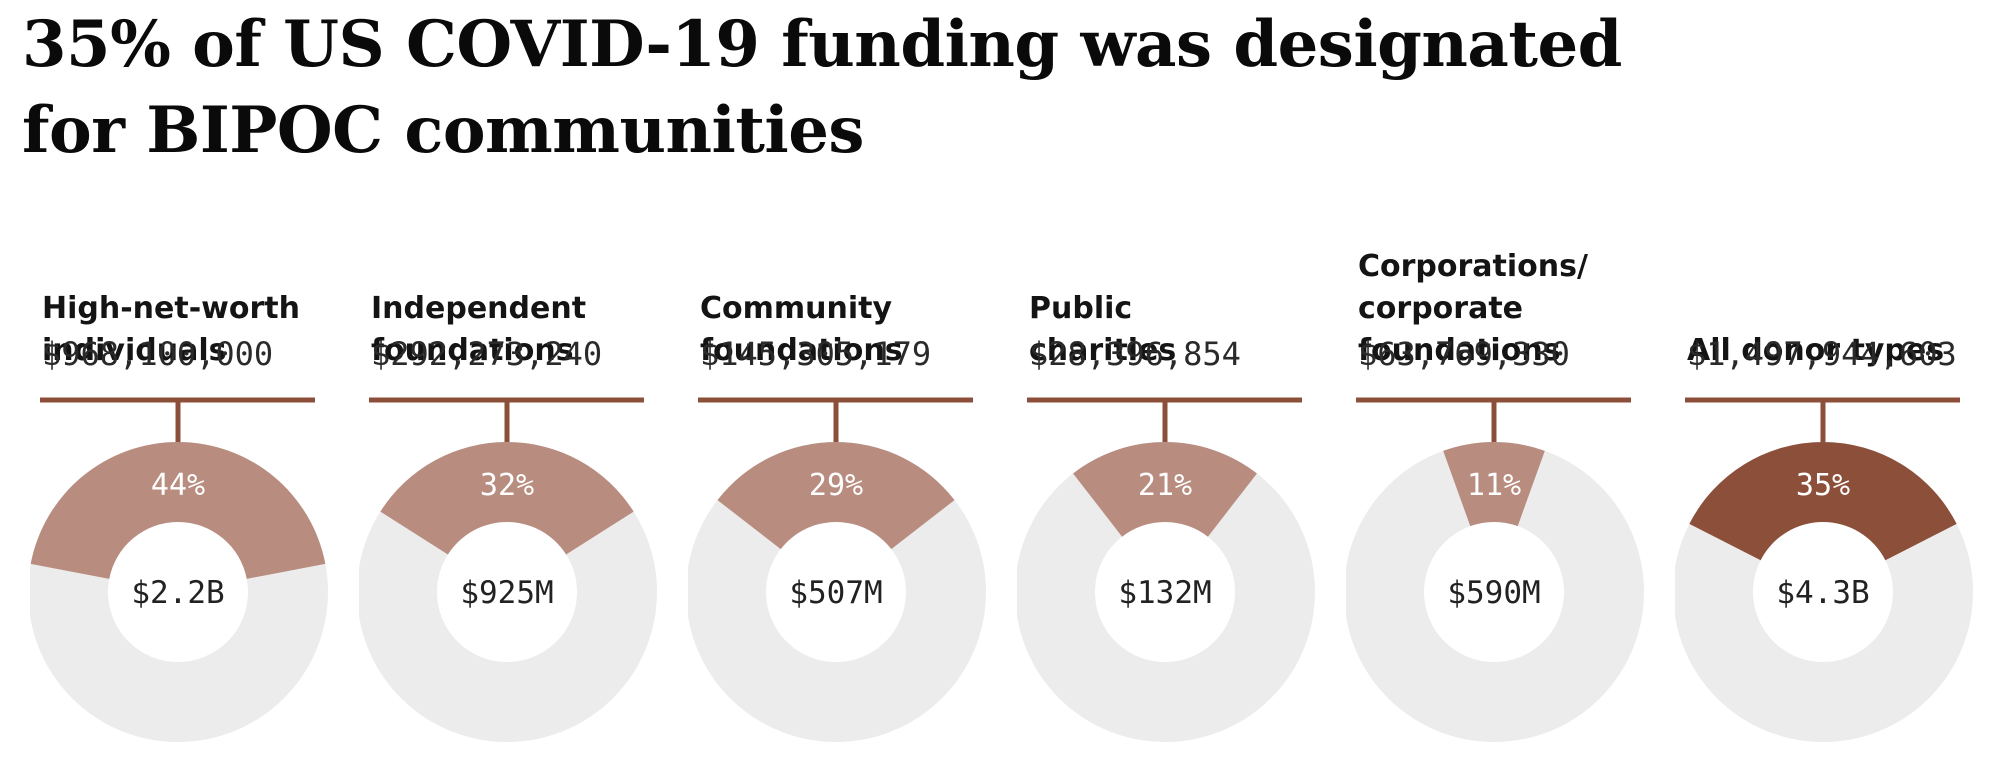 The width and height of the screenshot is (2004, 760). I want to click on donut-chart: 35% $4.3B, so click(1824, 569).